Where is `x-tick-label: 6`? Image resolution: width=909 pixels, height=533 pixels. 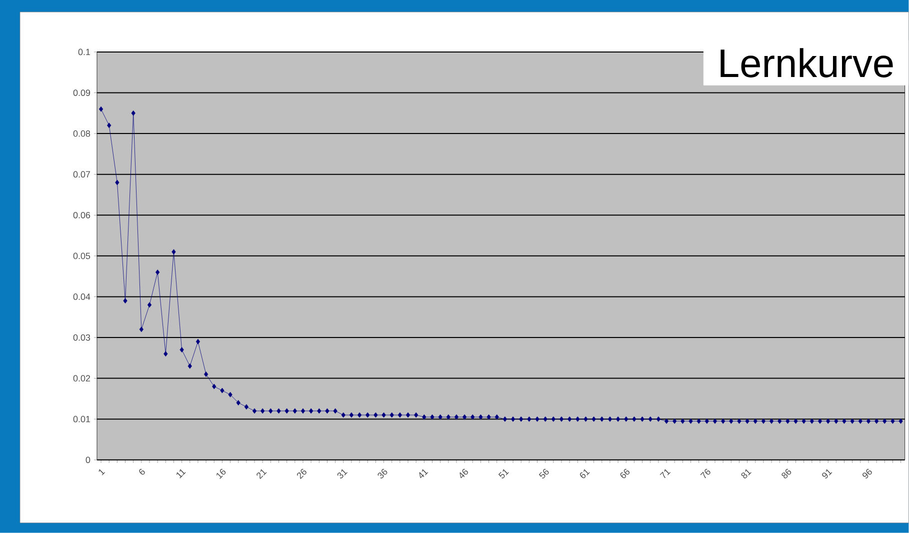 x-tick-label: 6 is located at coordinates (142, 471).